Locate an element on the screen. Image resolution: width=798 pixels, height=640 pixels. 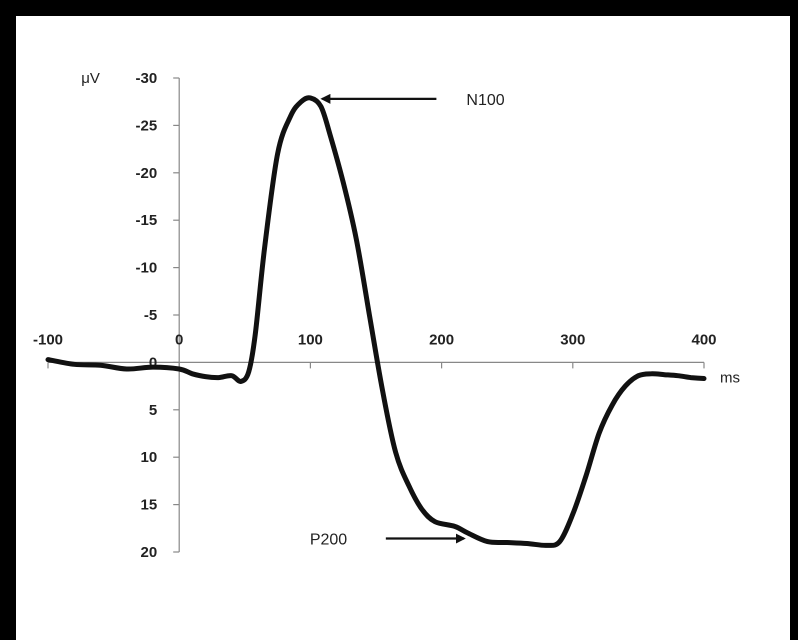
y-tick-label: -5 is located at coordinates (150, 315).